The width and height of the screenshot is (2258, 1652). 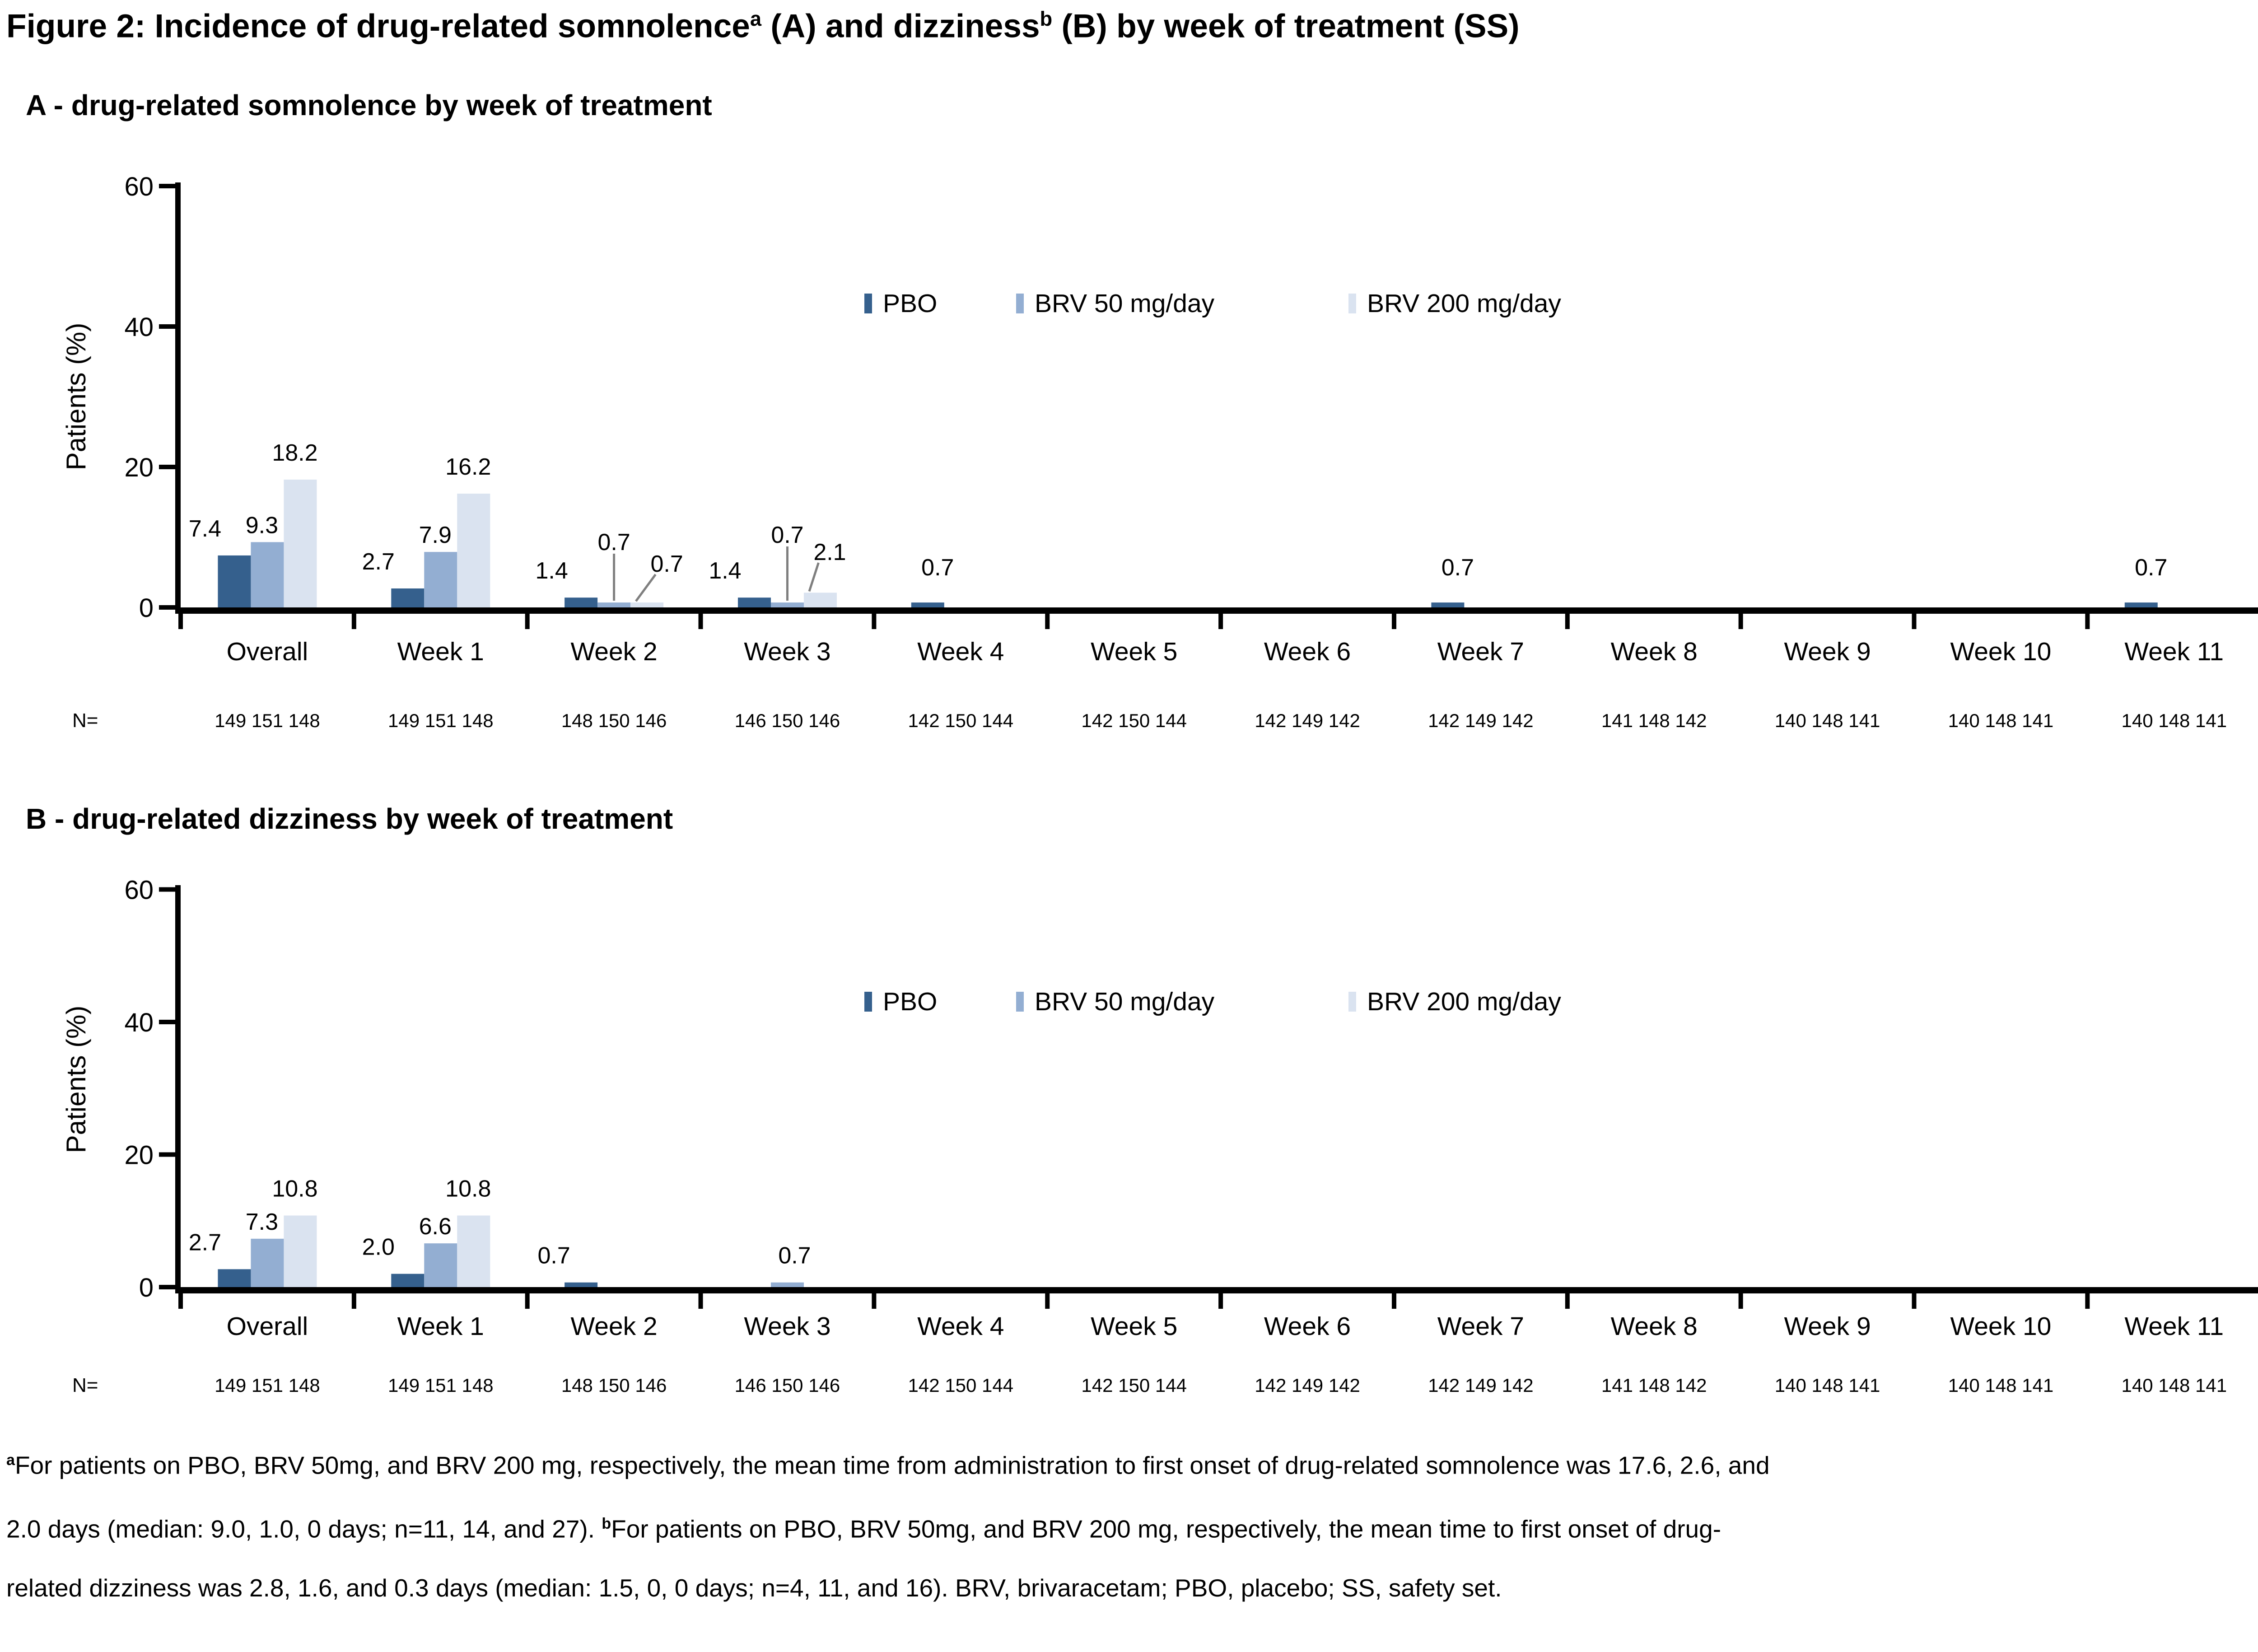 What do you see at coordinates (1464, 1002) in the screenshot?
I see `legend-label-brv200: BRV 200 mg/day` at bounding box center [1464, 1002].